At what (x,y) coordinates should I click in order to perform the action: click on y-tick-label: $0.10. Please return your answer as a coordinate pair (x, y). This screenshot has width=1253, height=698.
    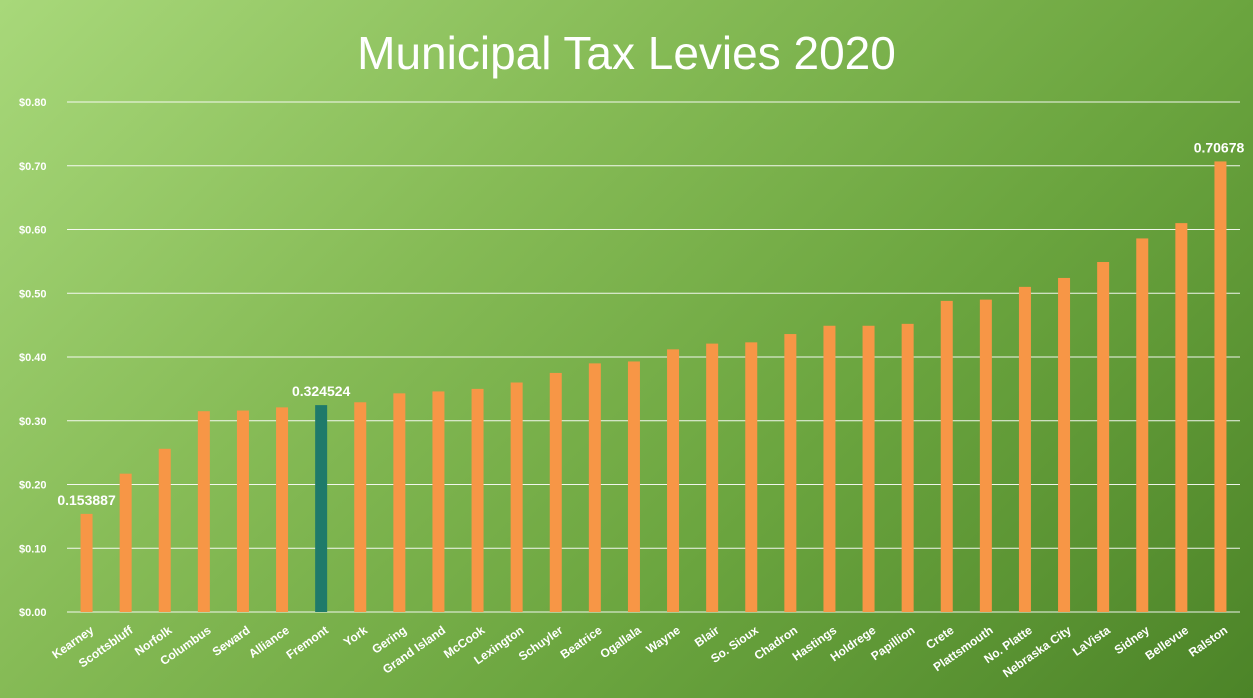
    Looking at the image, I should click on (33, 549).